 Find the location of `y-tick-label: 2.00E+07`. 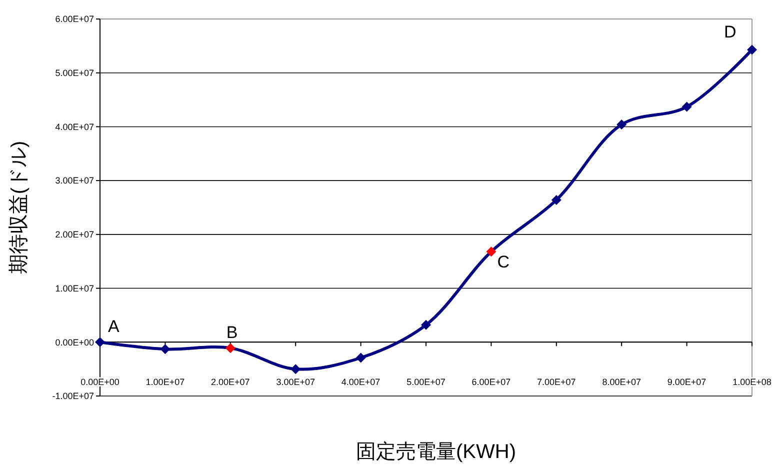

y-tick-label: 2.00E+07 is located at coordinates (74, 235).